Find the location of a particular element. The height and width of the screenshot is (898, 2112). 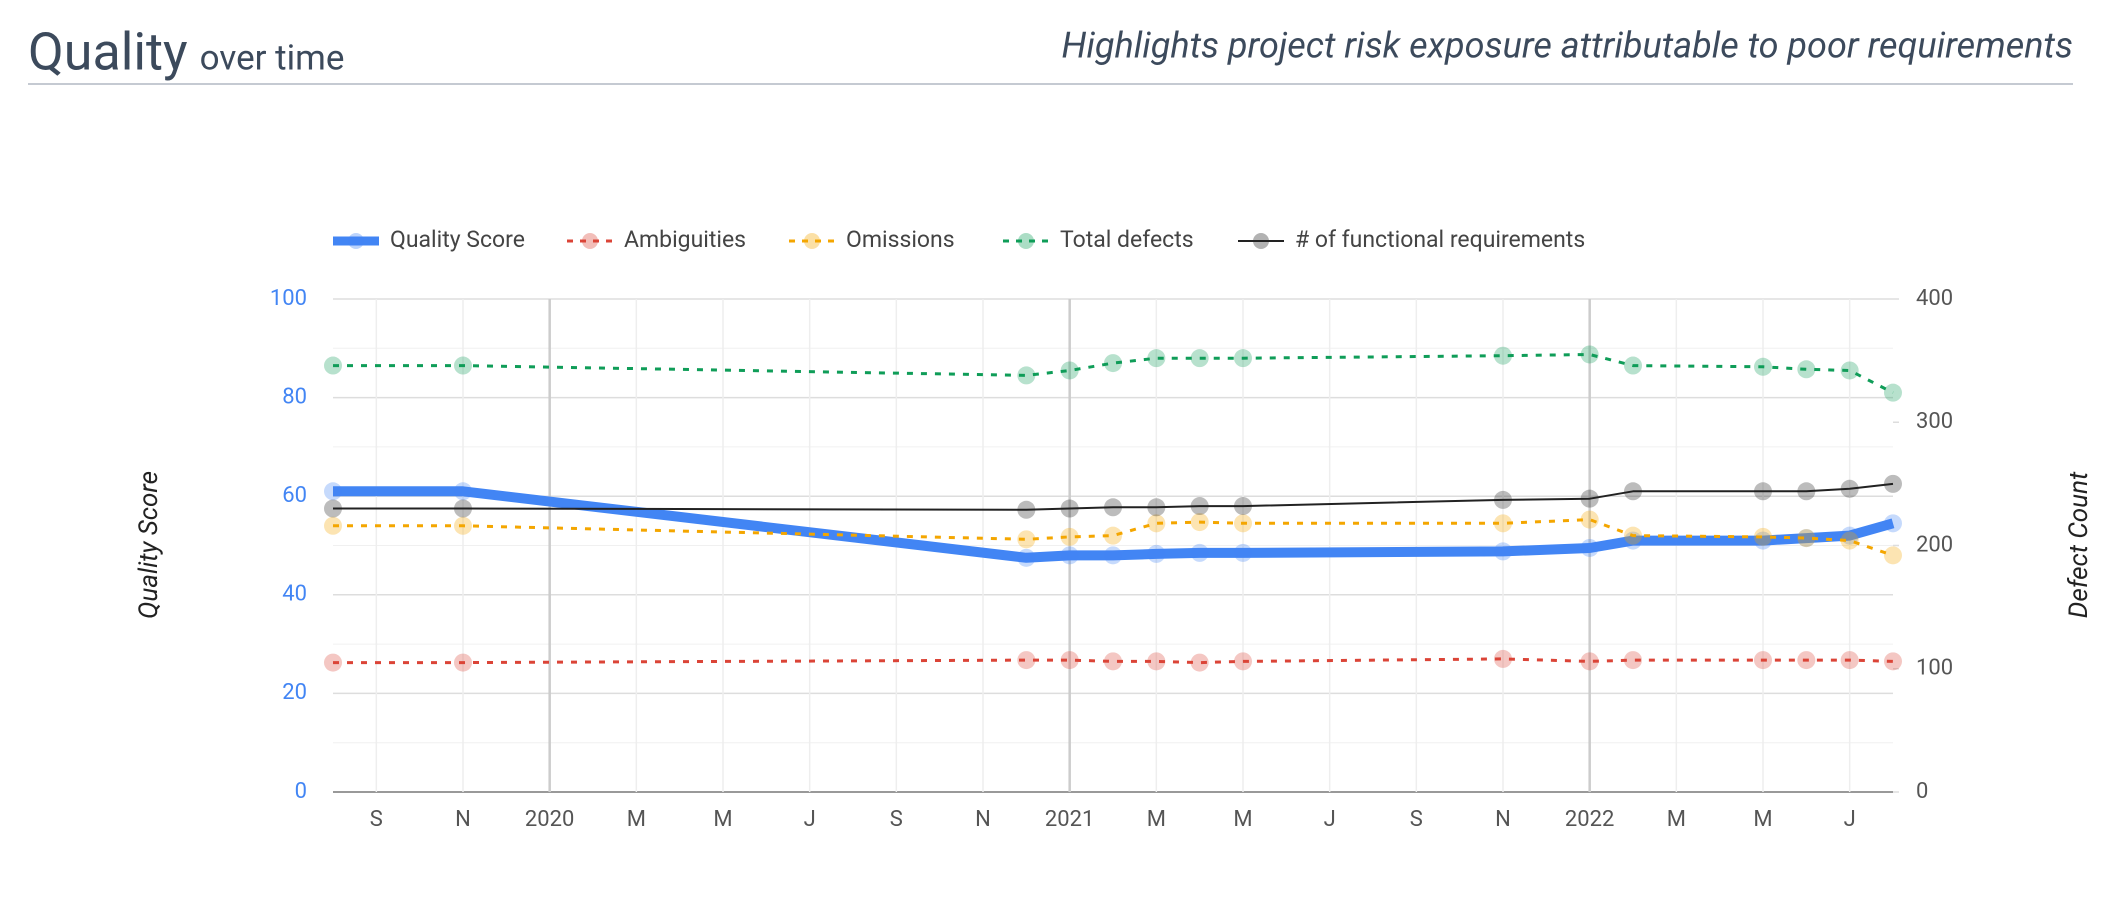

x-tick-label: S is located at coordinates (896, 819).